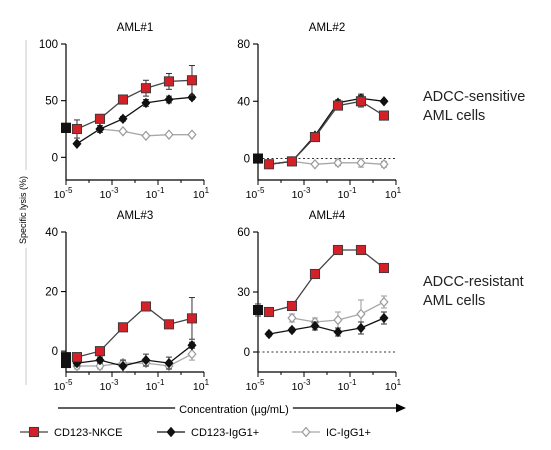 The width and height of the screenshot is (551, 450). What do you see at coordinates (135, 28) in the screenshot?
I see `panel-title: AML#1` at bounding box center [135, 28].